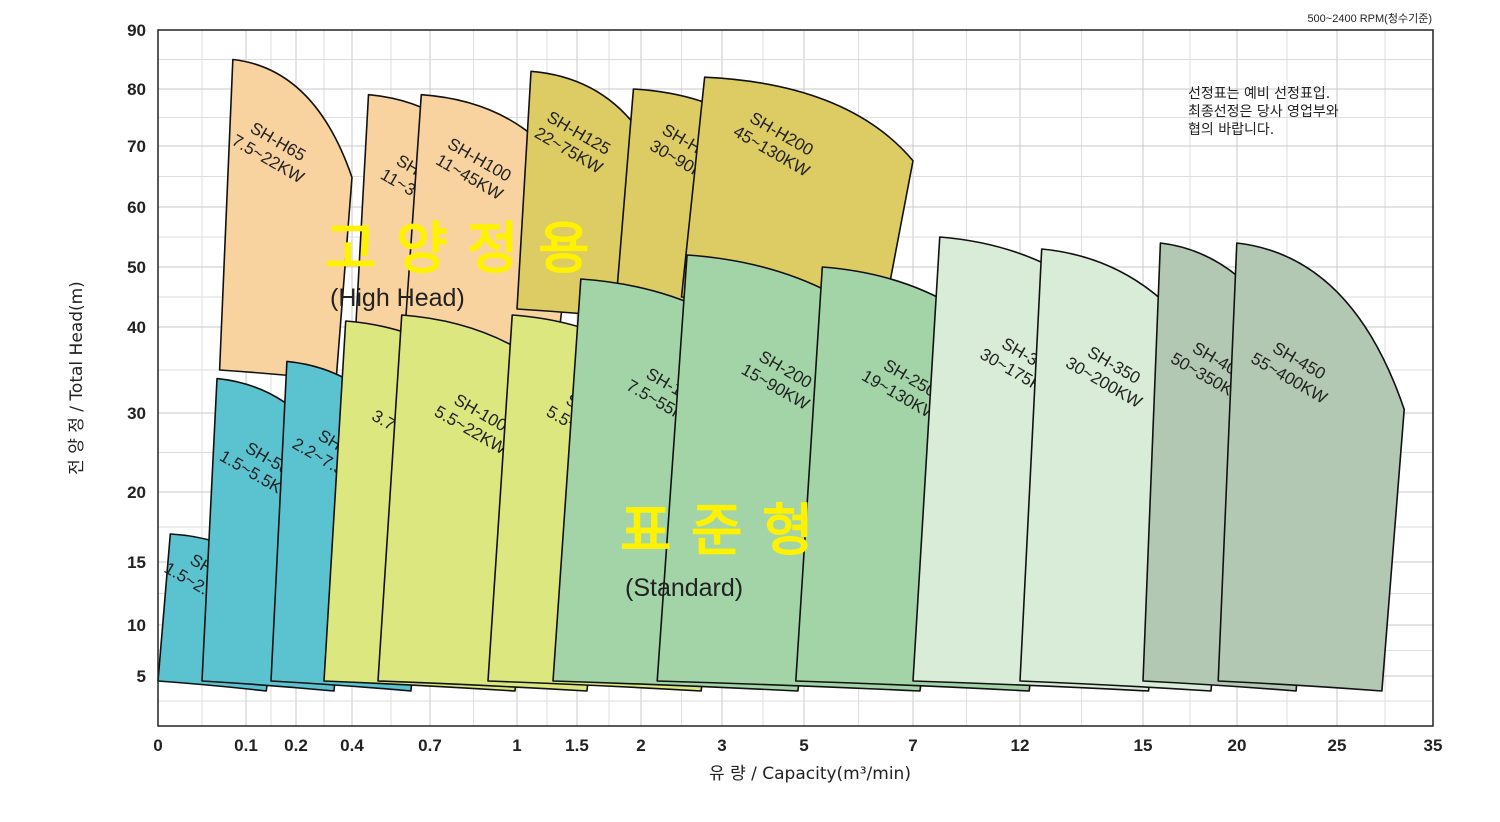  What do you see at coordinates (912, 745) in the screenshot?
I see `x-tick-label: 7` at bounding box center [912, 745].